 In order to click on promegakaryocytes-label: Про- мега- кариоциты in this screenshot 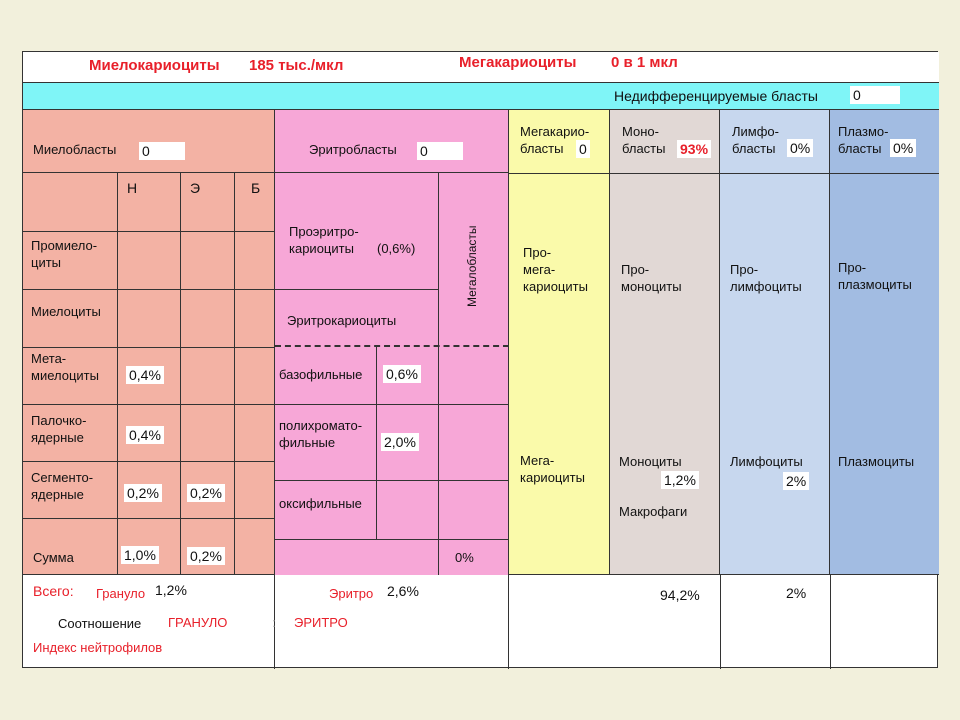, I will do `click(555, 269)`.